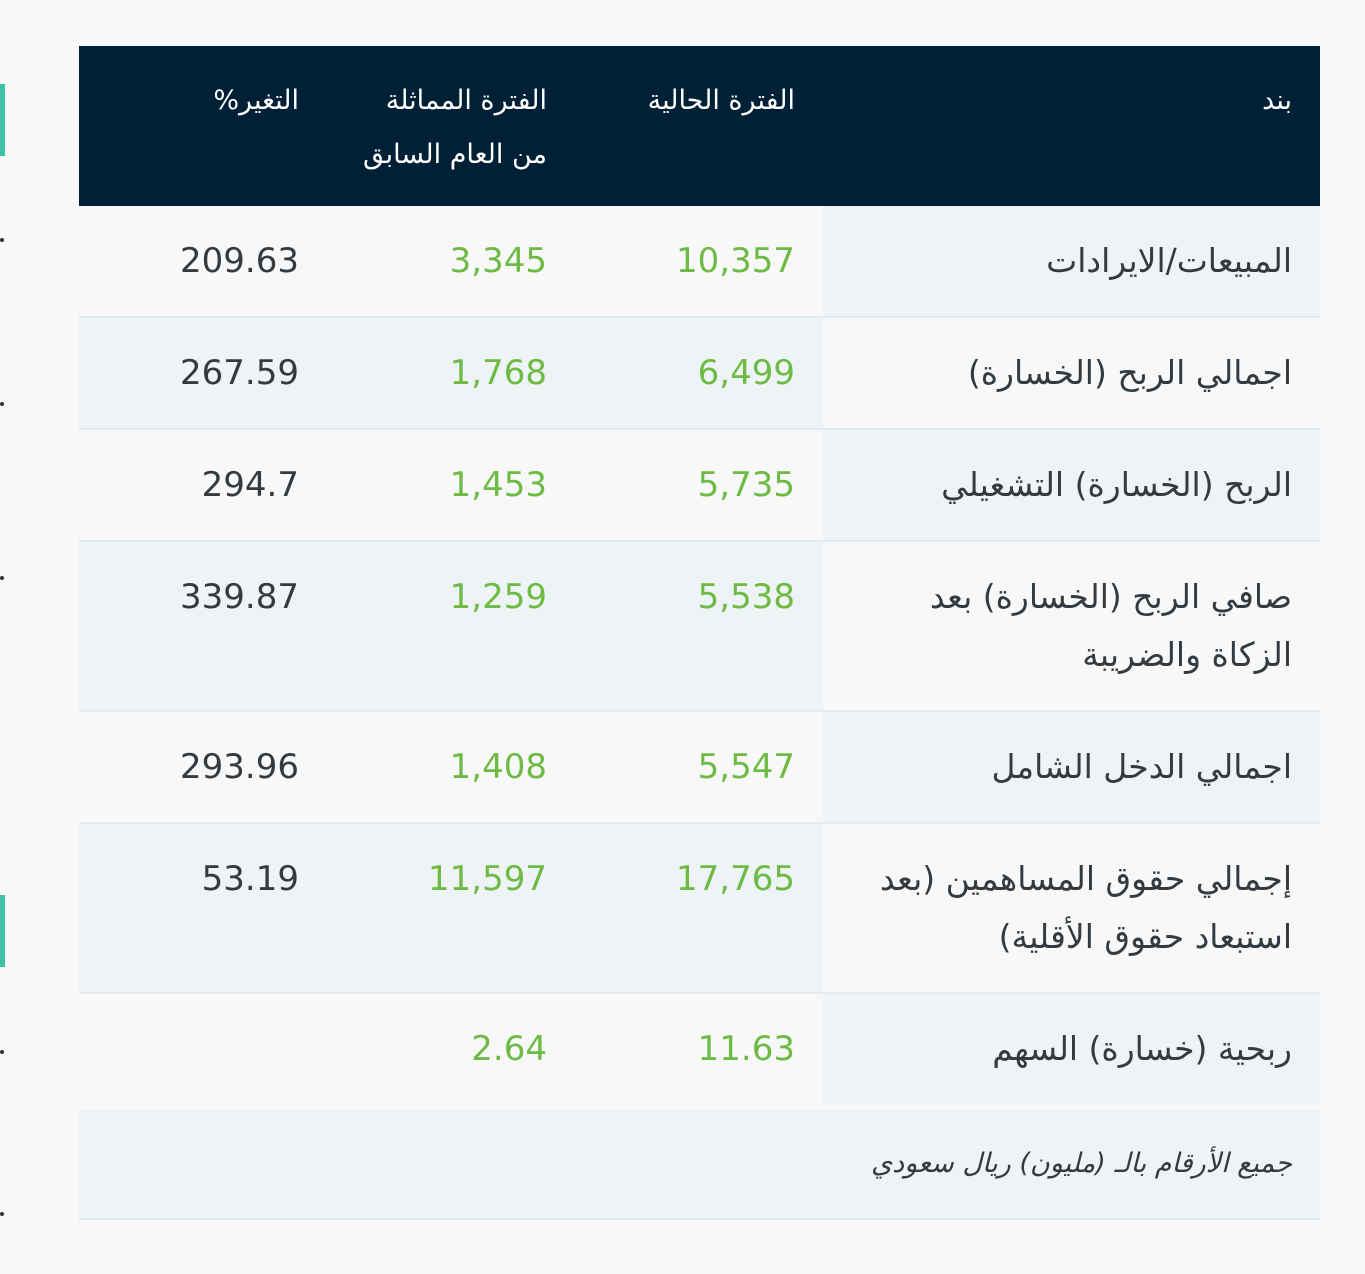 The height and width of the screenshot is (1274, 1365). Describe the element at coordinates (256, 100) in the screenshot. I see `header-change-percent: التغير%` at that location.